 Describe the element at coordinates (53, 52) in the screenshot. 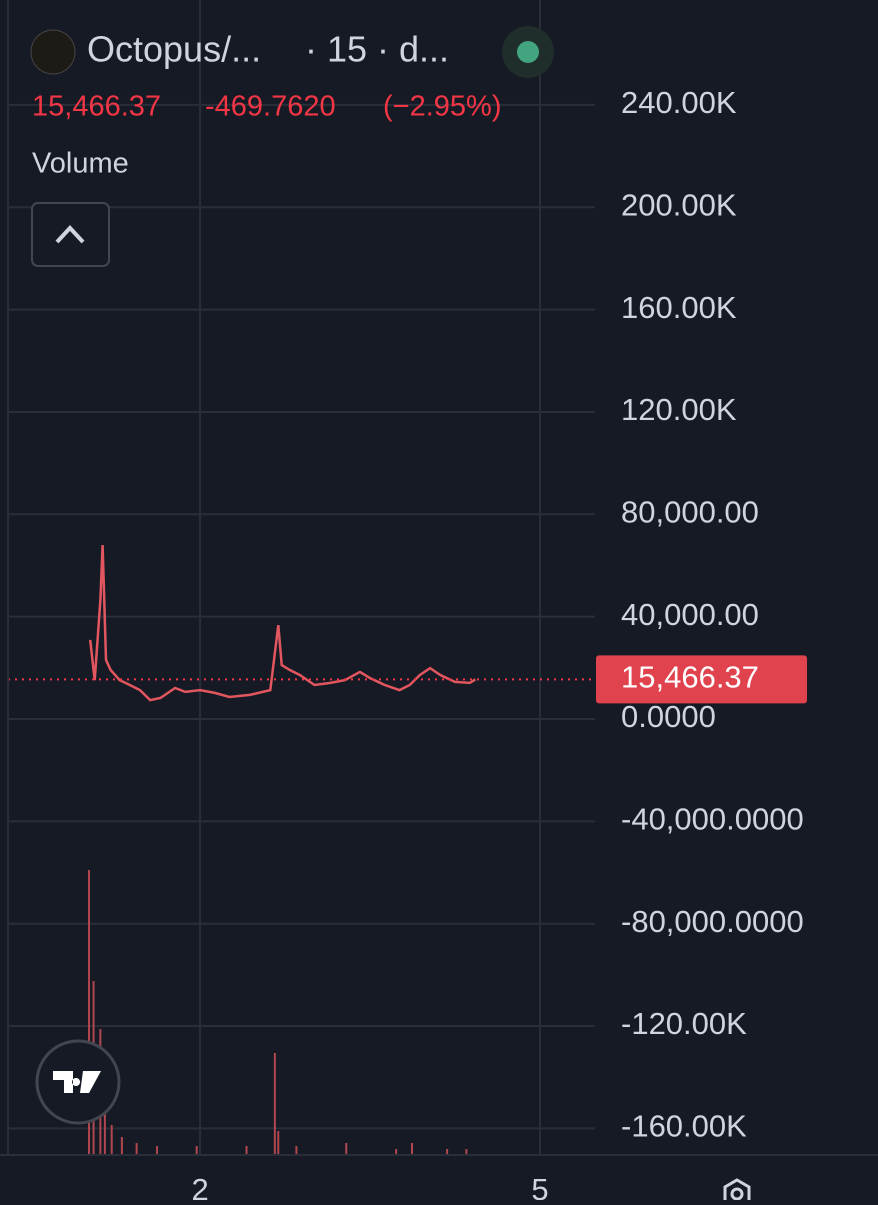

I see `symbol-logo` at that location.